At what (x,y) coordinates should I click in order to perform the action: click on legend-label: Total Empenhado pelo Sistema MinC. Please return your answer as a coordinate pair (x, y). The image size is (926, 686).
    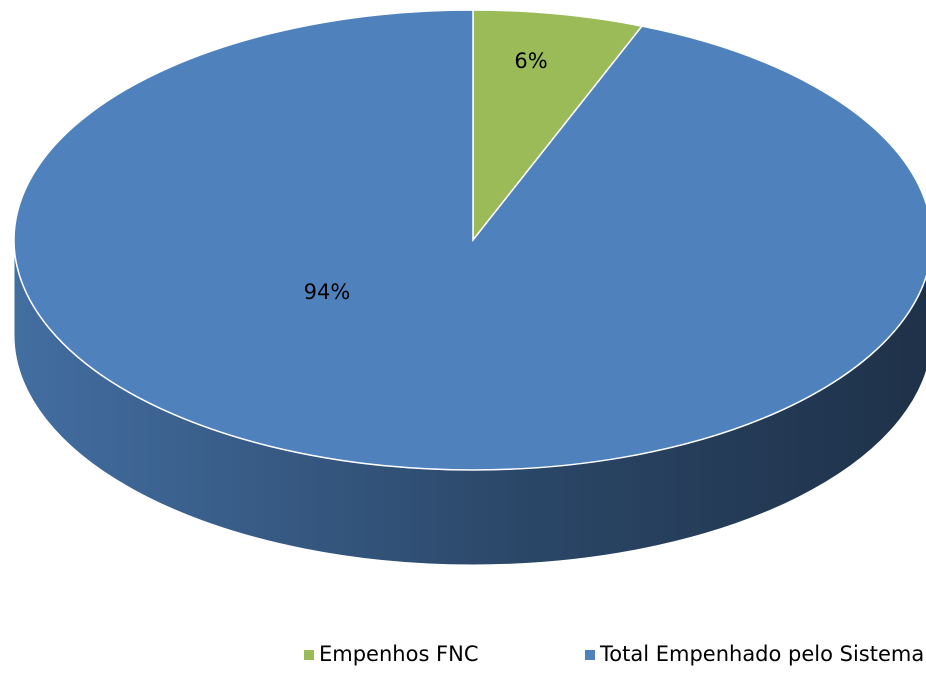
    Looking at the image, I should click on (762, 654).